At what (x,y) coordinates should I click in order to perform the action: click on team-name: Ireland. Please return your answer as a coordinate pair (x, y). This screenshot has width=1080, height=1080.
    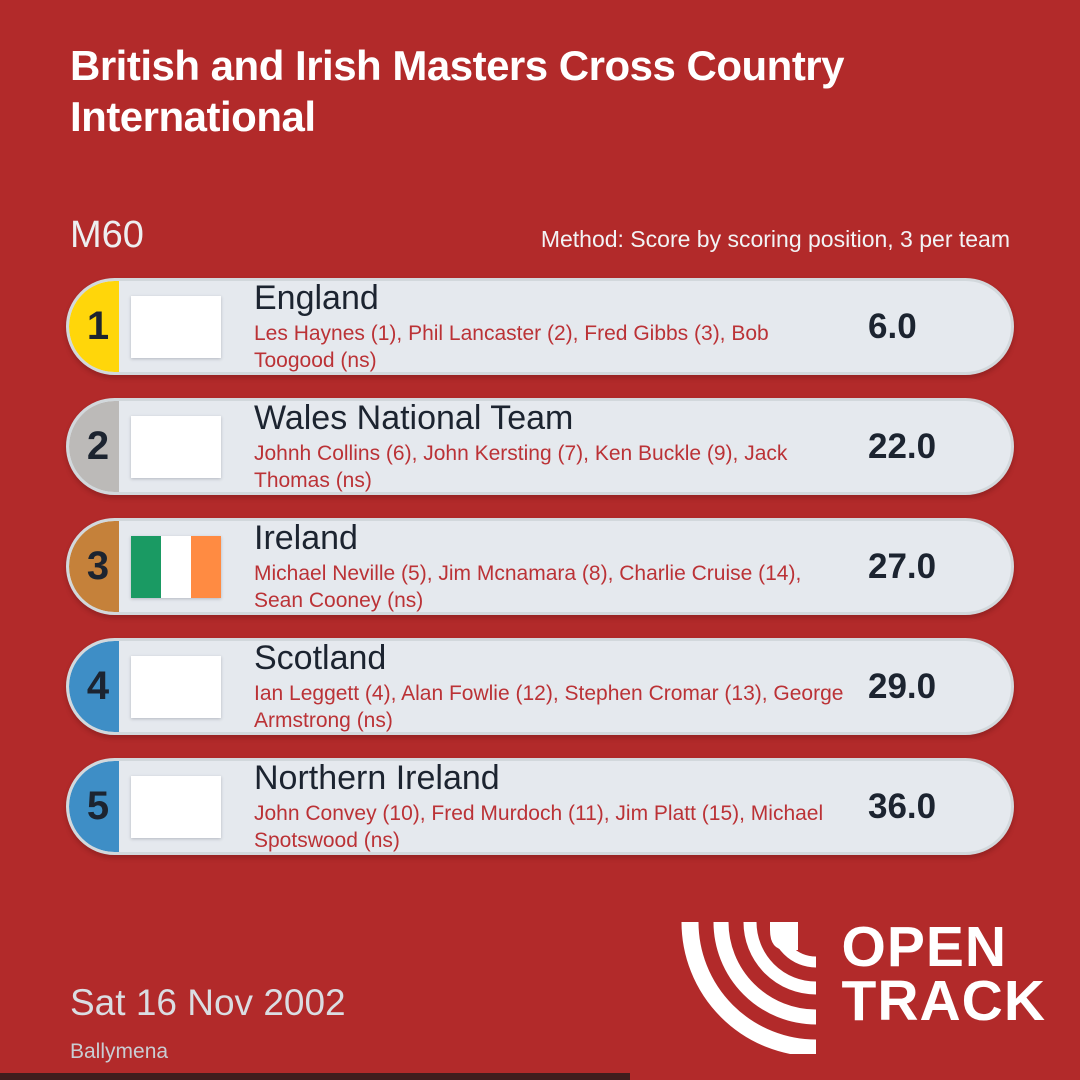
    Looking at the image, I should click on (306, 537).